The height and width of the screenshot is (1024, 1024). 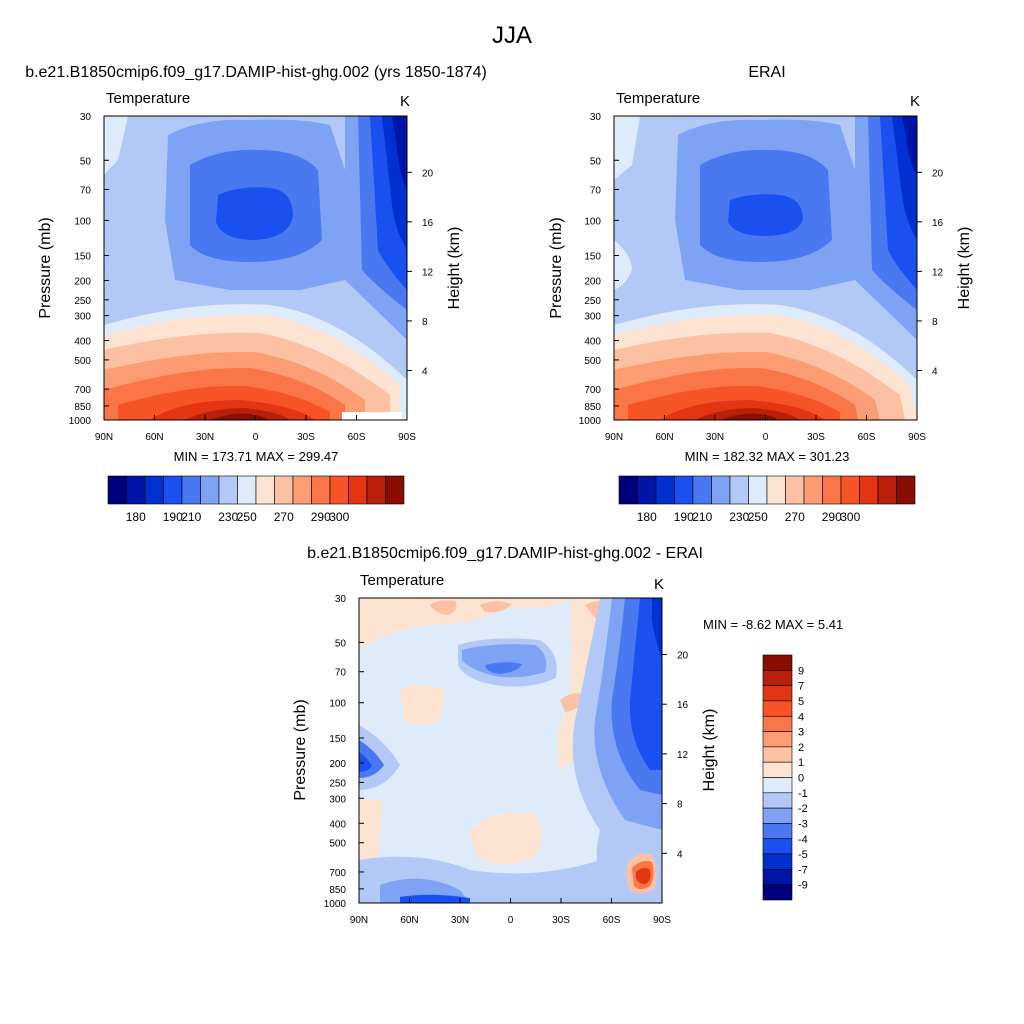 I want to click on y-tick-label: 300, so click(x=82, y=317).